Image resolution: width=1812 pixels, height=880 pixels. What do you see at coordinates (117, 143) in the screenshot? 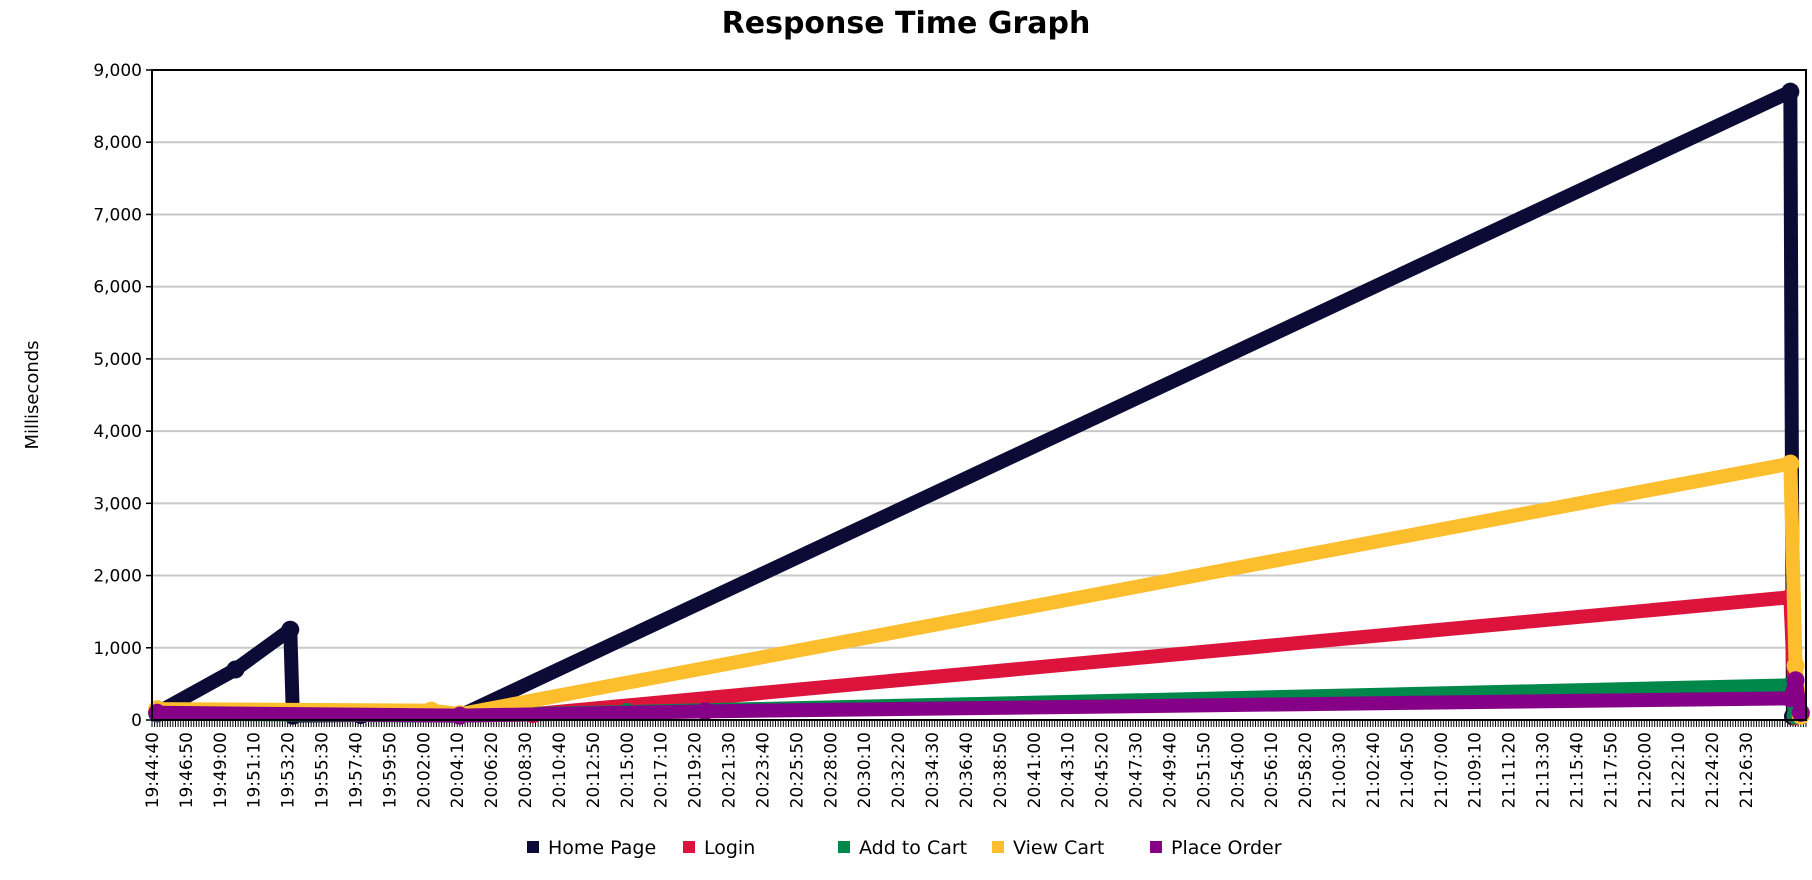
I see `y-tick-label: 8,000` at bounding box center [117, 143].